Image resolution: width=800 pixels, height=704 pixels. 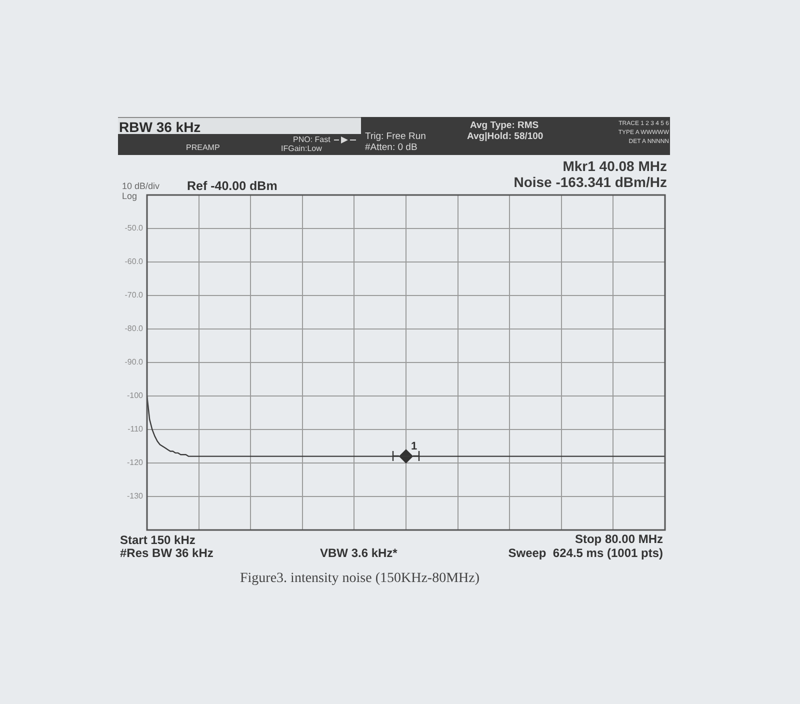 What do you see at coordinates (301, 149) in the screenshot?
I see `text: IFGain:Low` at bounding box center [301, 149].